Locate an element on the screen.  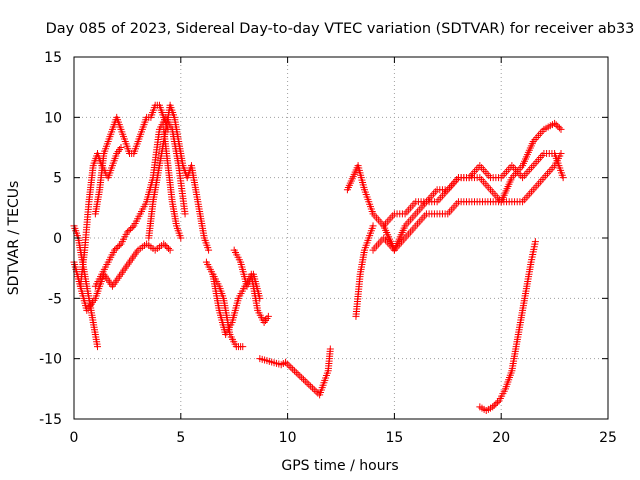
series-I is located at coordinates (228, 310).